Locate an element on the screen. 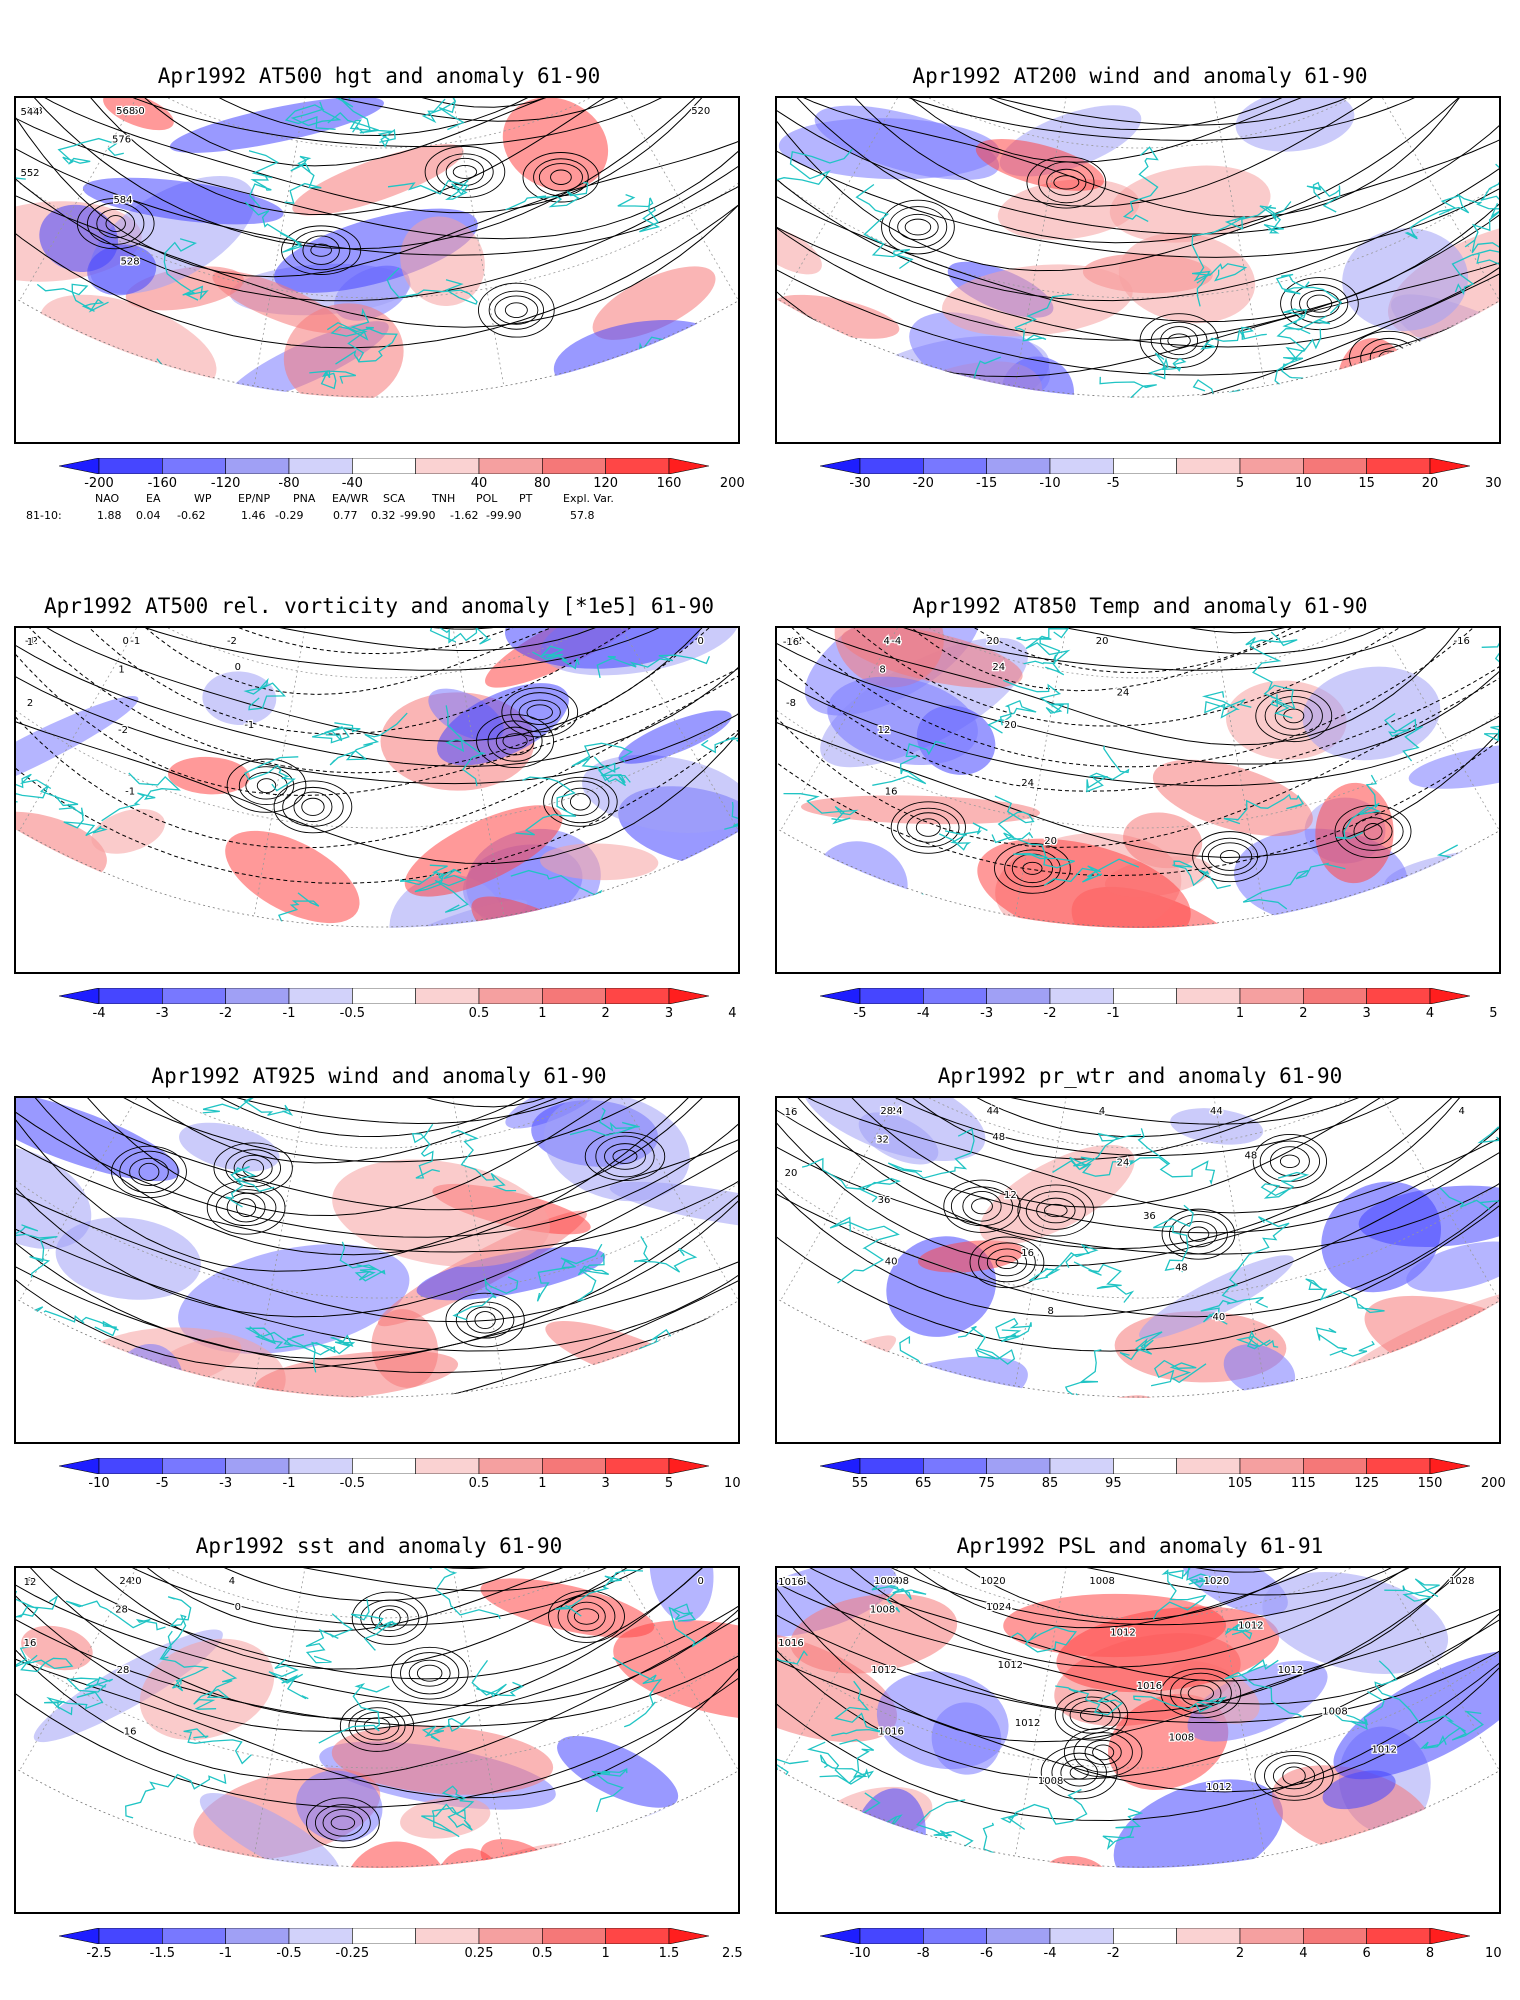  contour-label: 1008 is located at coordinates (1181, 1738).